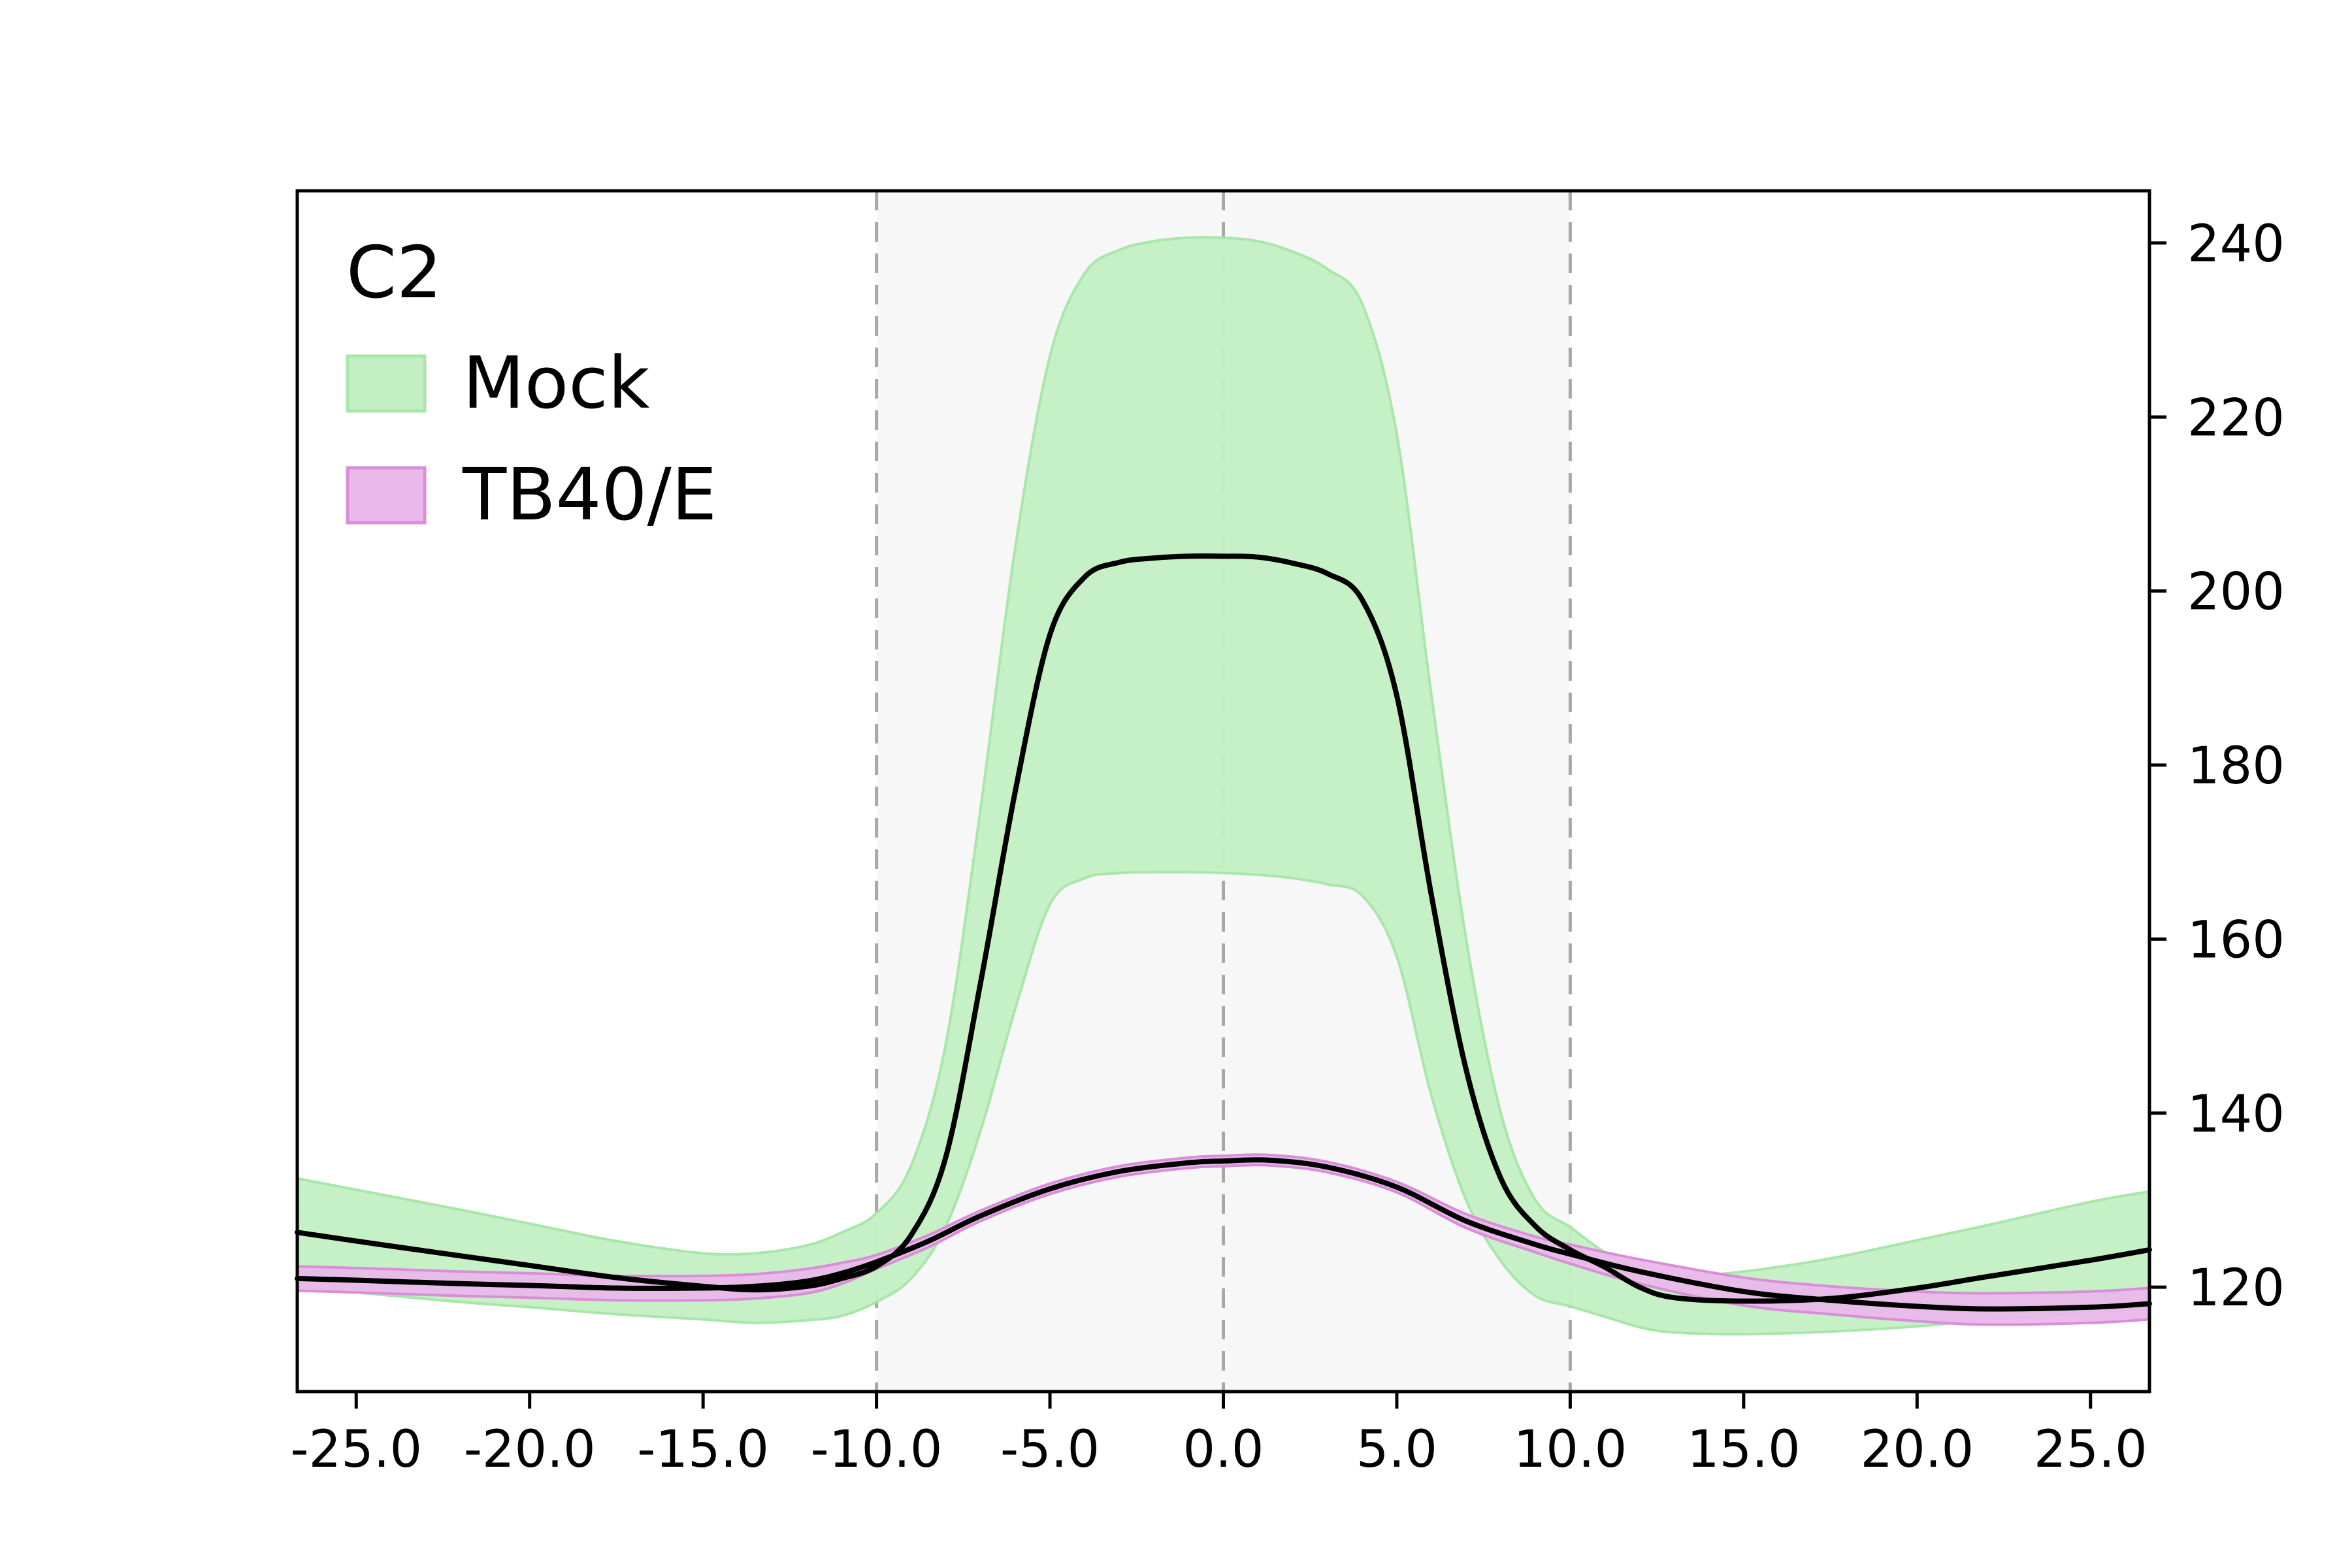 This screenshot has height=1568, width=2352. Describe the element at coordinates (394, 272) in the screenshot. I see `legend-title: C2` at that location.